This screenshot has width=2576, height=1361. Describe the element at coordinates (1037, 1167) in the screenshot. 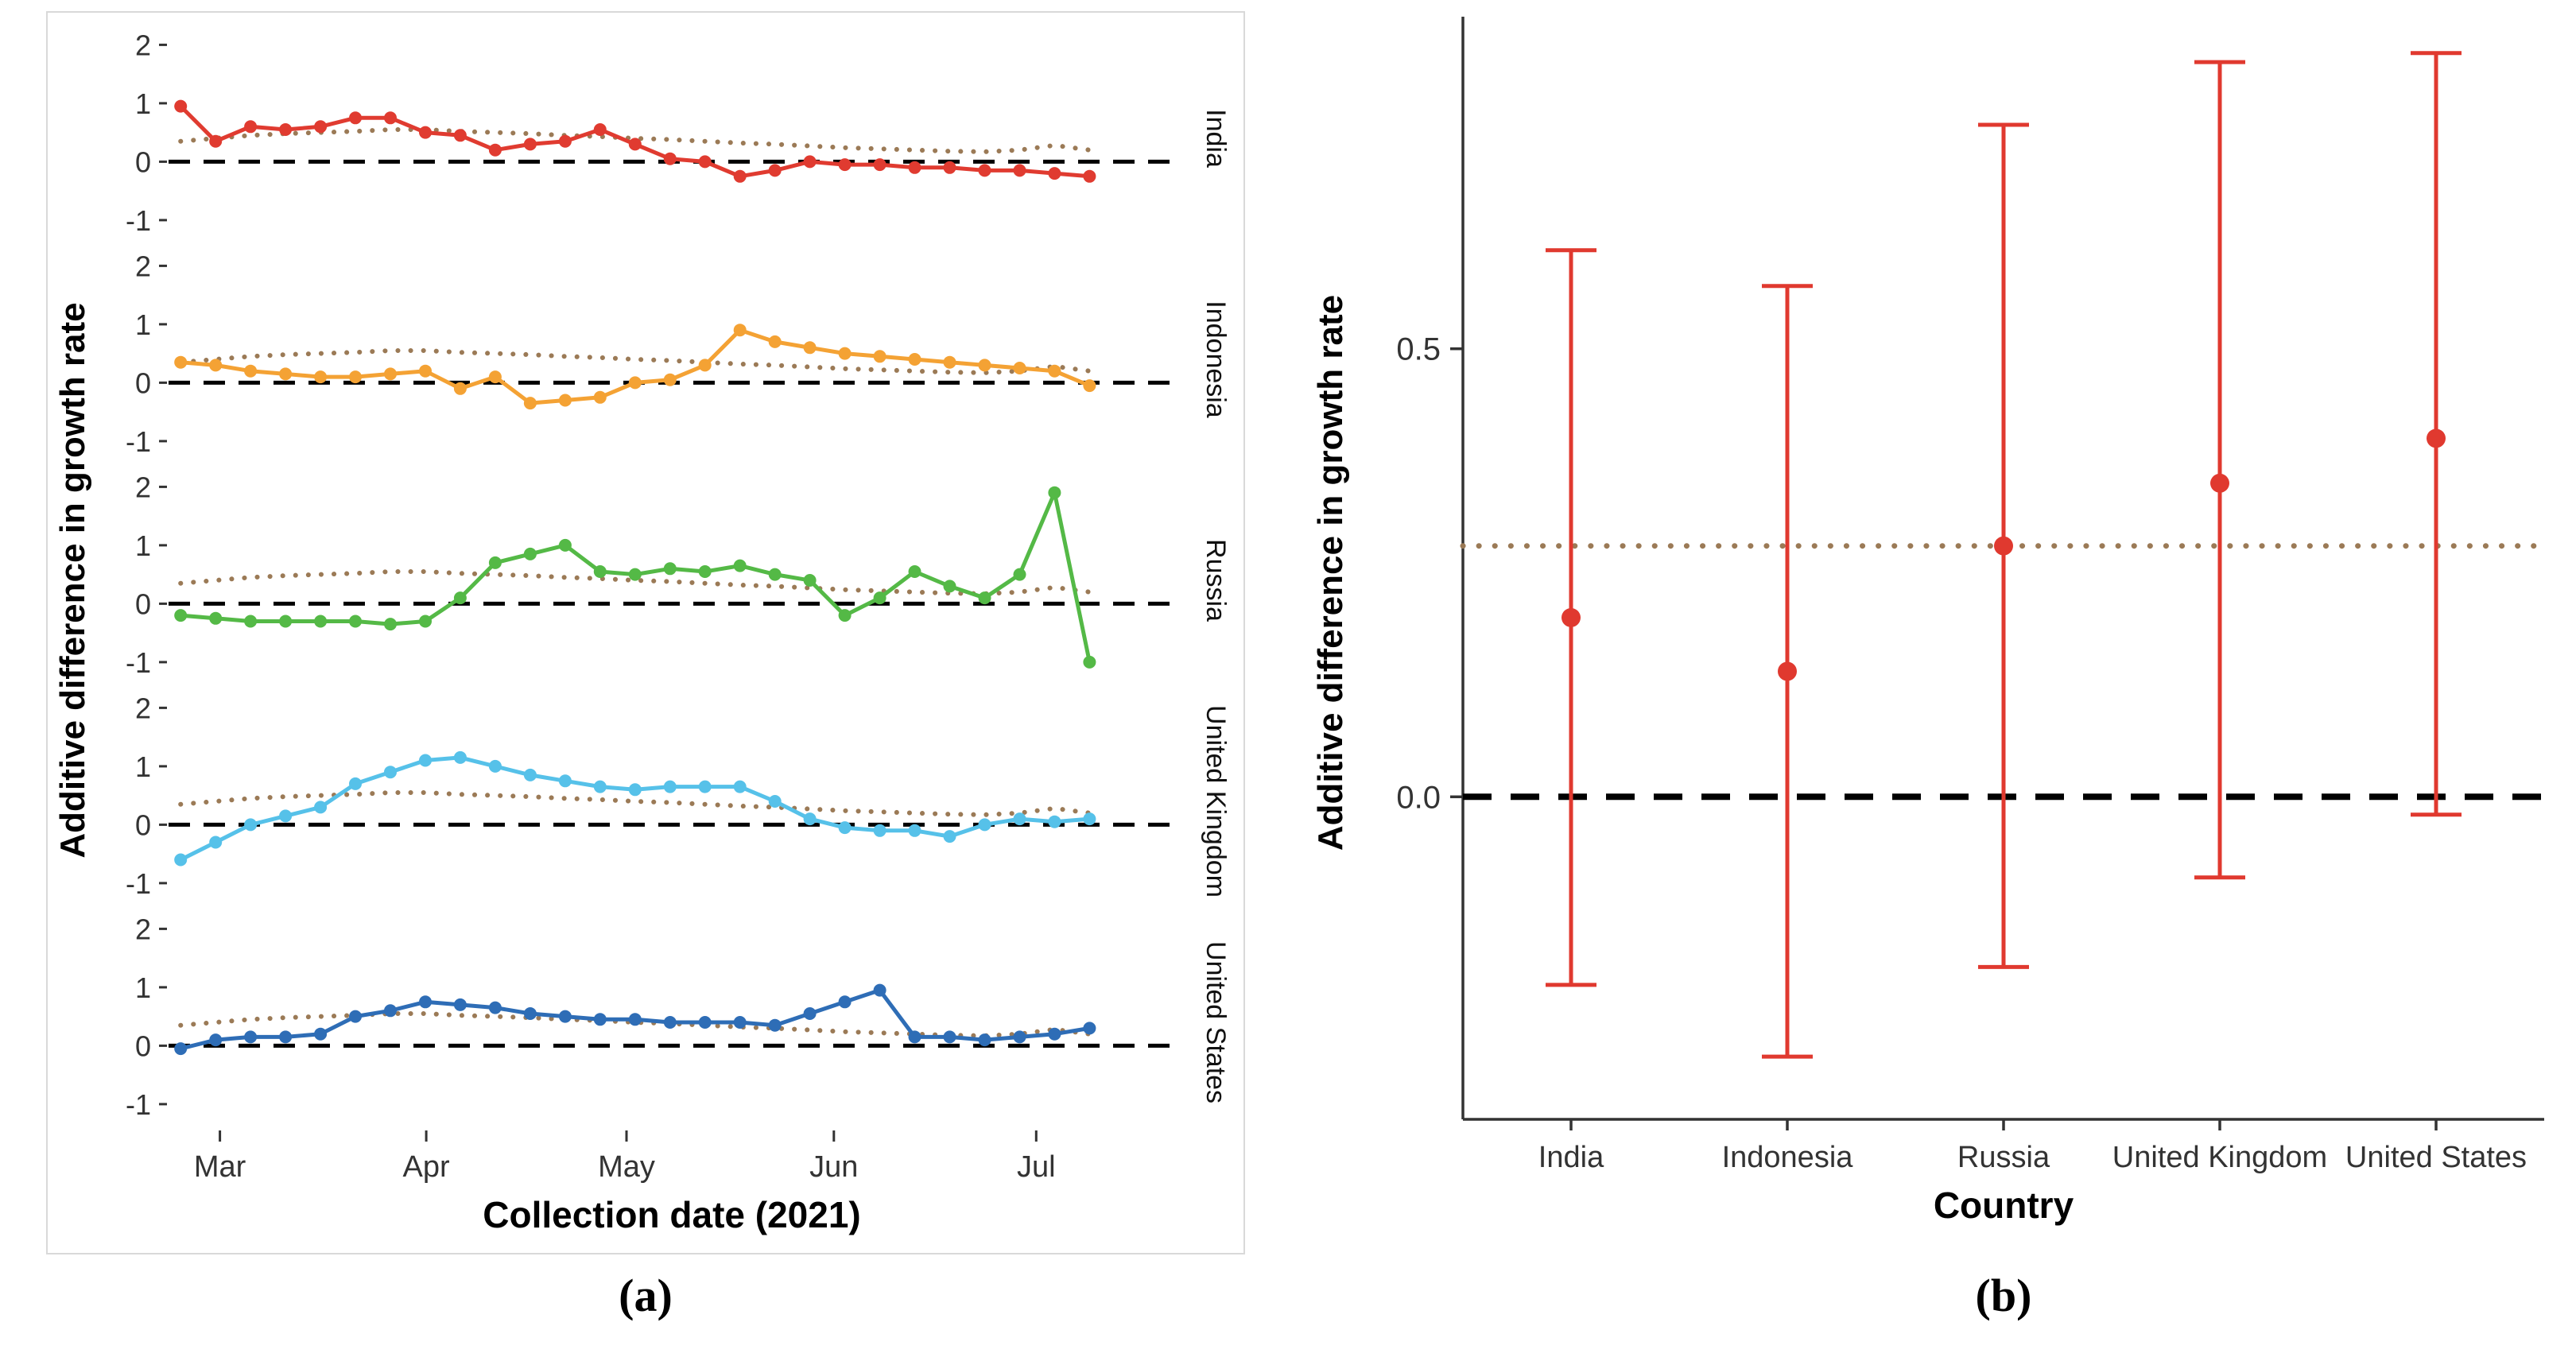

I see `panel-a-x-tick-label: Jul` at that location.